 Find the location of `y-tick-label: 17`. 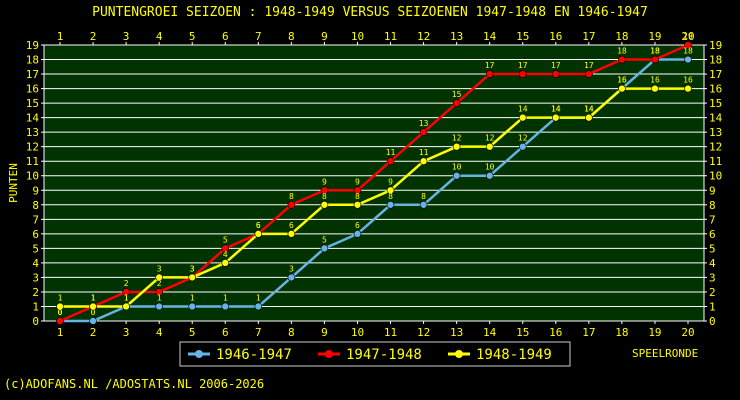

y-tick-label: 17 is located at coordinates (32, 74).